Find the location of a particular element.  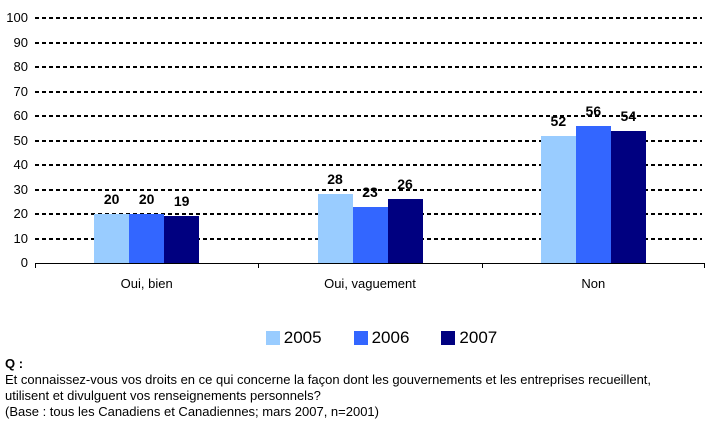

x-axis-line is located at coordinates (370, 263).